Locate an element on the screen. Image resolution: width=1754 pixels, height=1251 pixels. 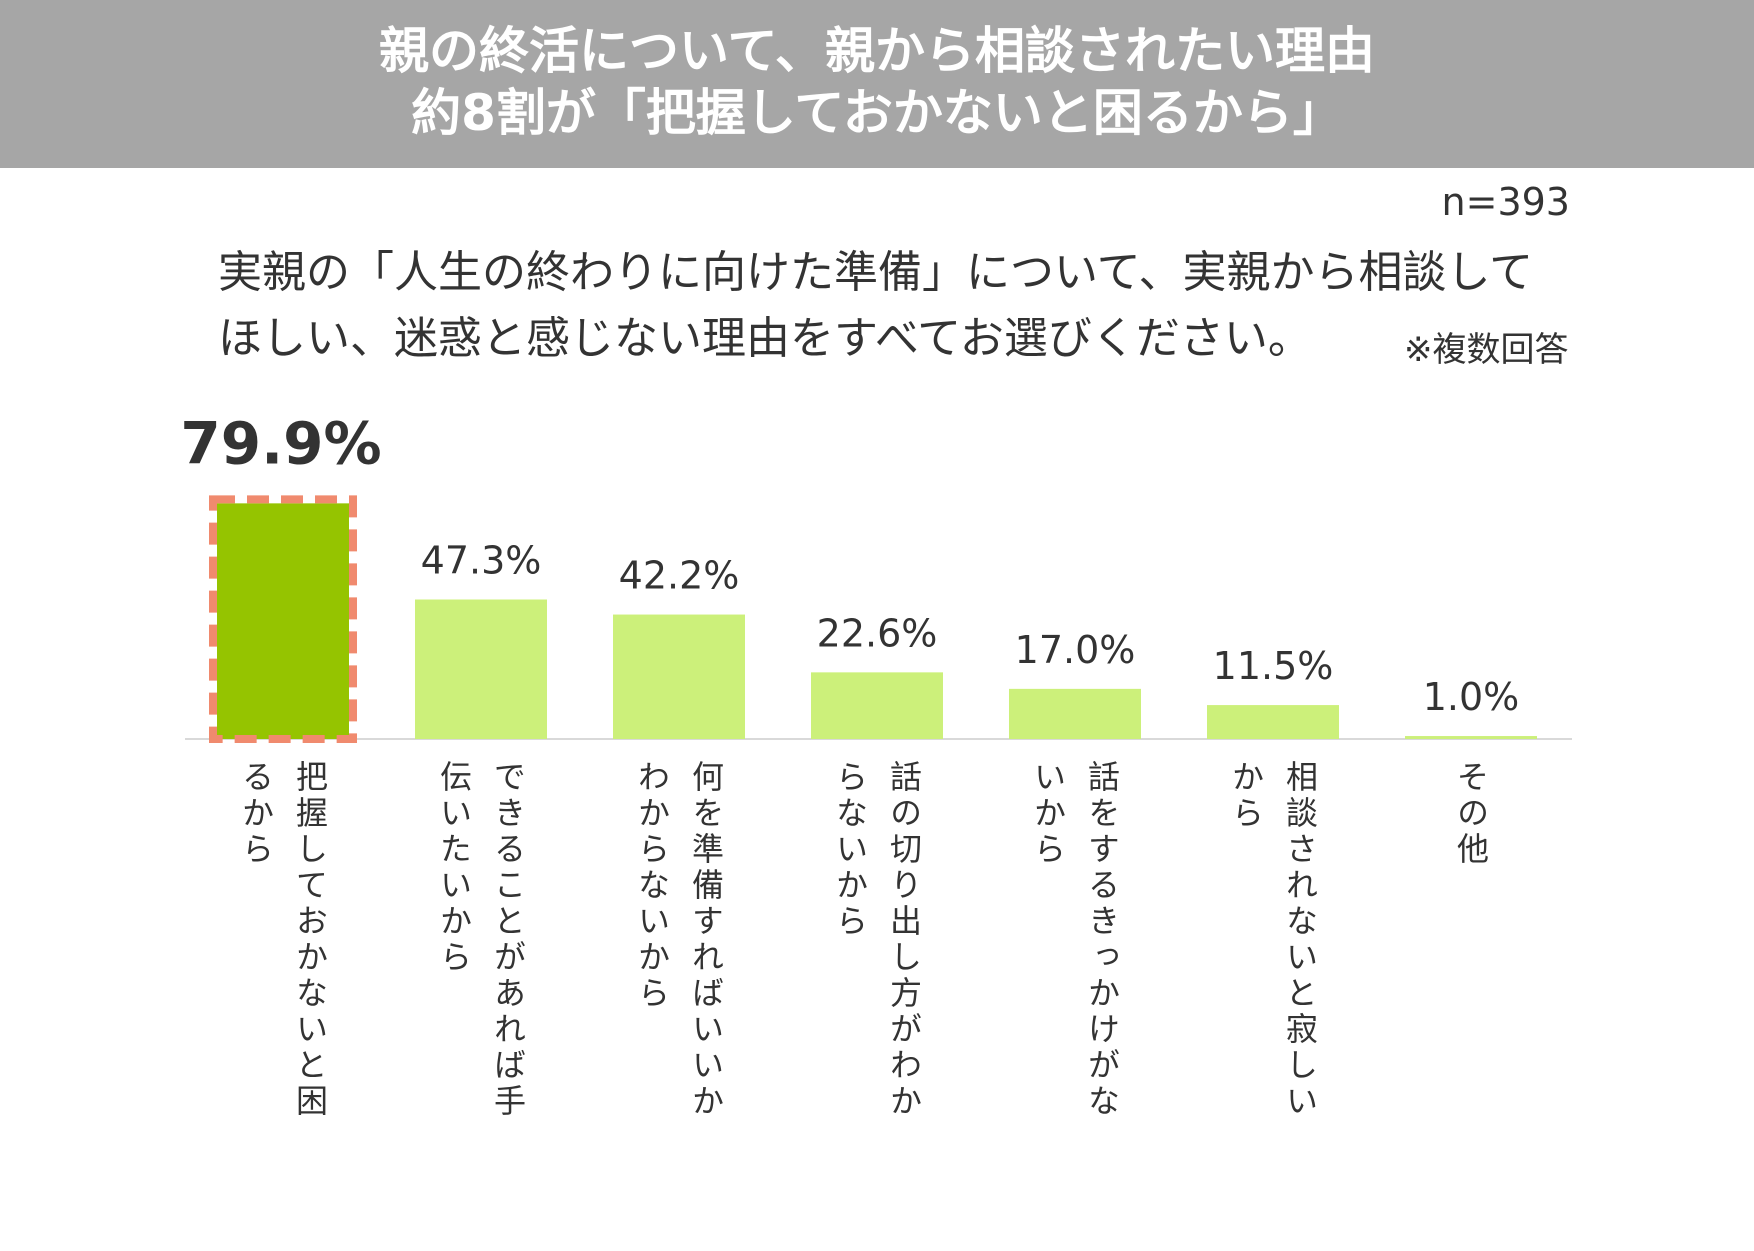
category-label-1-line-0: できることがあれば手 is located at coordinates (508, 940).